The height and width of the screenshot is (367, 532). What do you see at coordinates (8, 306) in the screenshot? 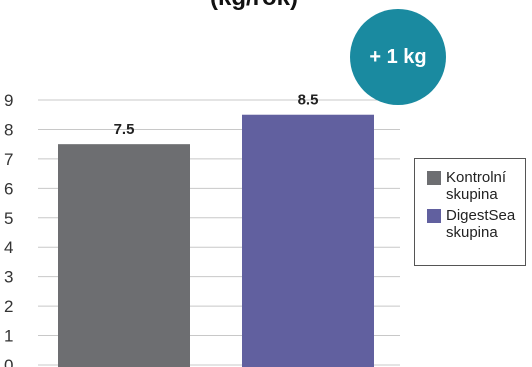
I see `y-tick-label: 2` at bounding box center [8, 306].